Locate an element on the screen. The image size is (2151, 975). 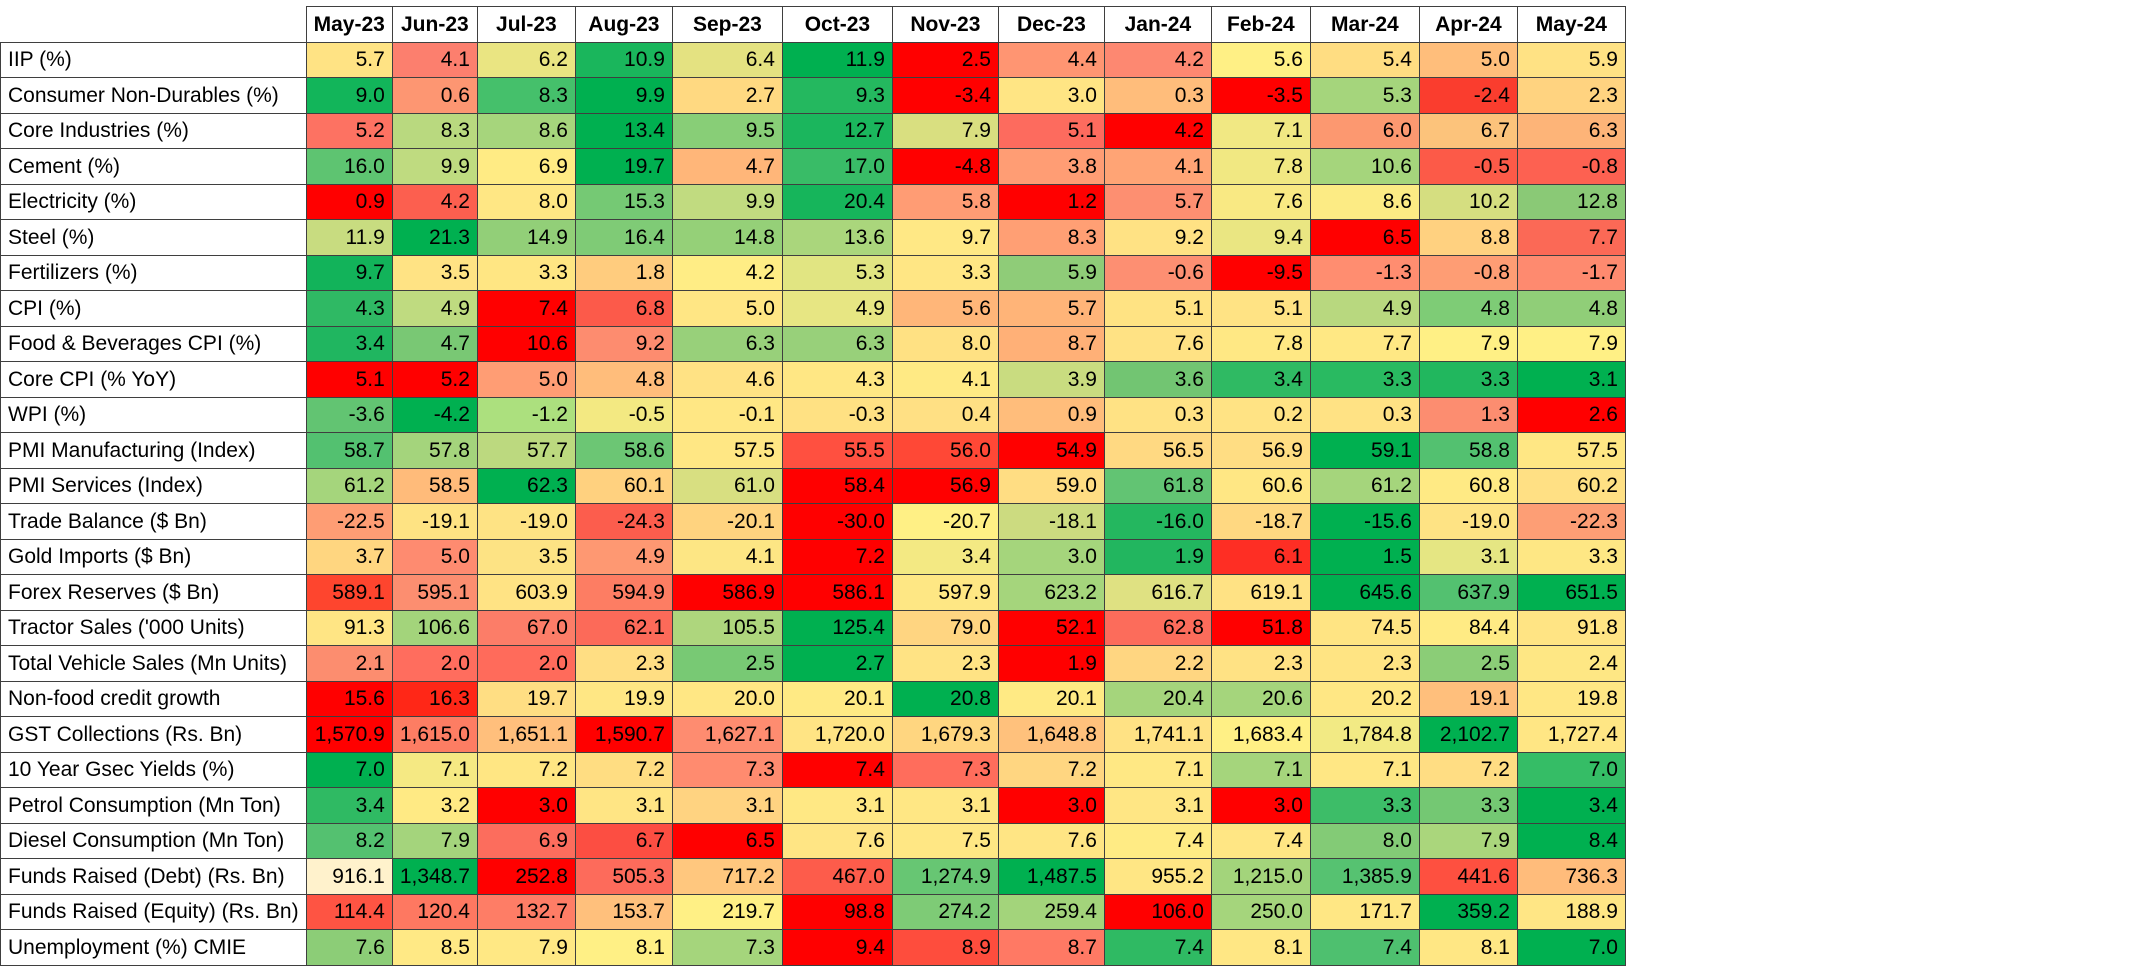
heatmap-cell: 9.3 is located at coordinates (837, 95).